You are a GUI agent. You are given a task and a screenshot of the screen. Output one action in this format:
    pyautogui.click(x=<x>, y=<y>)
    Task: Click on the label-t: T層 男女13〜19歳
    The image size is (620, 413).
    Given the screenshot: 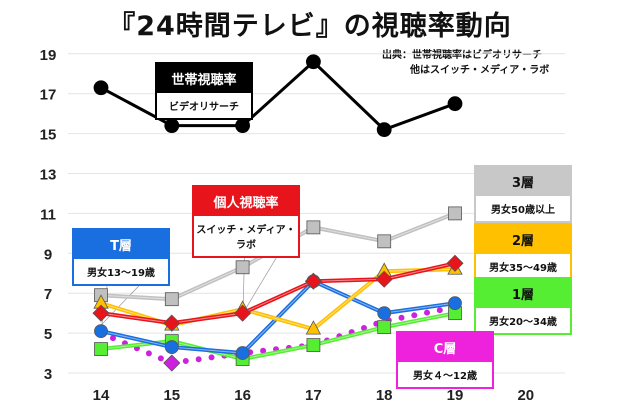 What is the action you would take?
    pyautogui.click(x=121, y=257)
    